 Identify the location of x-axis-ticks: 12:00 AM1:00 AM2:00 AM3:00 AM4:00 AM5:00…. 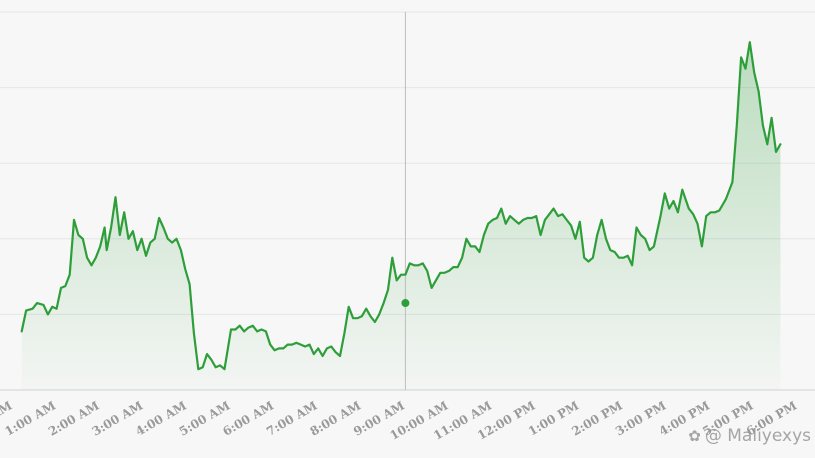
(399, 420).